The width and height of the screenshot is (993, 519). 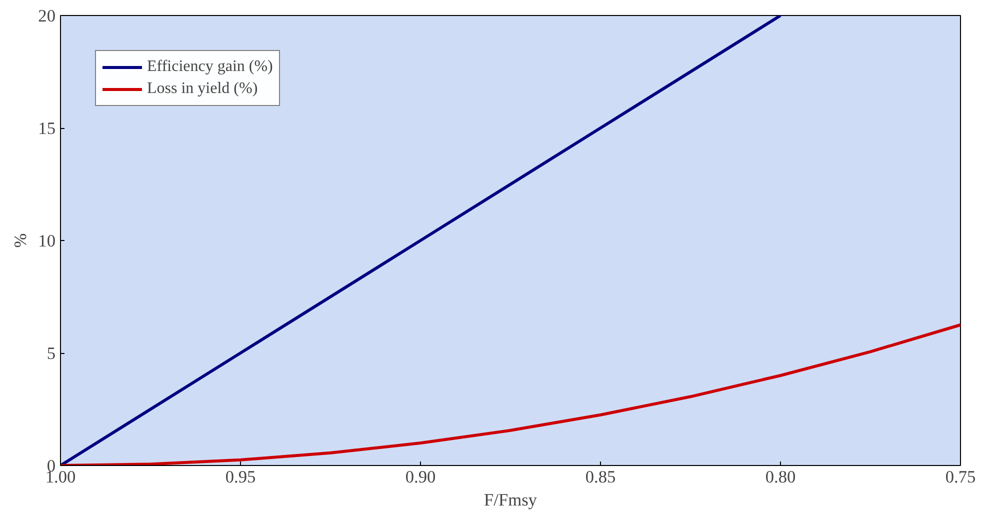 What do you see at coordinates (600, 477) in the screenshot?
I see `x-tick-label: 0.85` at bounding box center [600, 477].